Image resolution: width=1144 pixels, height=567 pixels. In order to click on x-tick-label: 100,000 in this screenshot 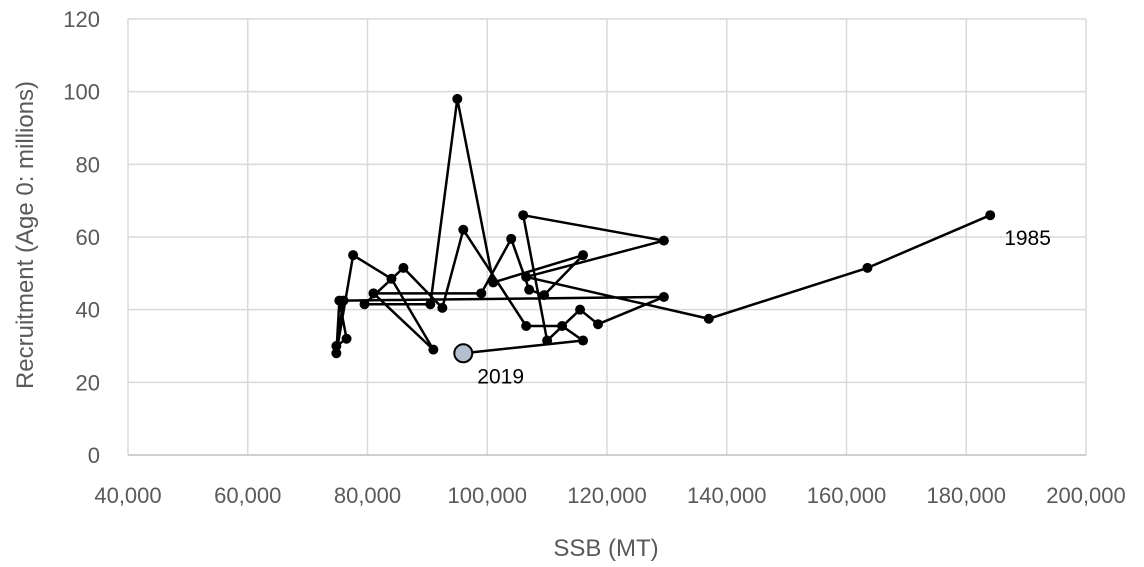, I will do `click(487, 495)`.